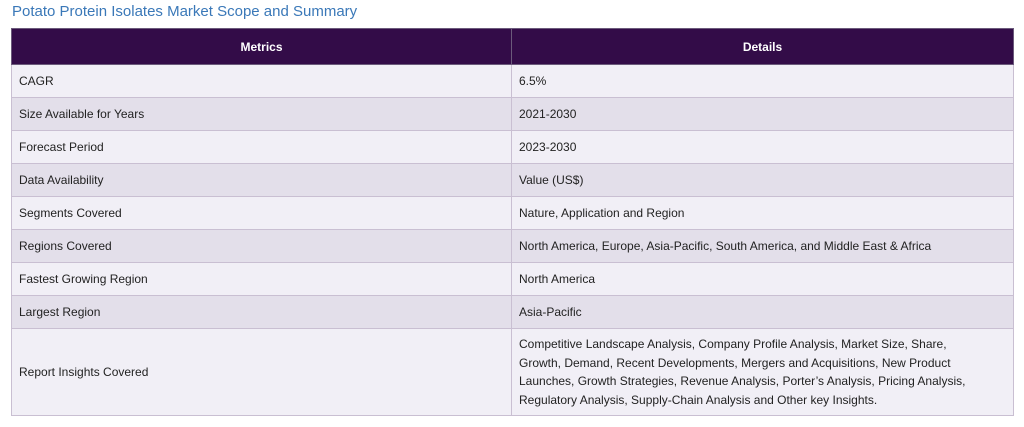 Image resolution: width=1024 pixels, height=427 pixels. What do you see at coordinates (261, 147) in the screenshot?
I see `metric-cell: Forecast Period` at bounding box center [261, 147].